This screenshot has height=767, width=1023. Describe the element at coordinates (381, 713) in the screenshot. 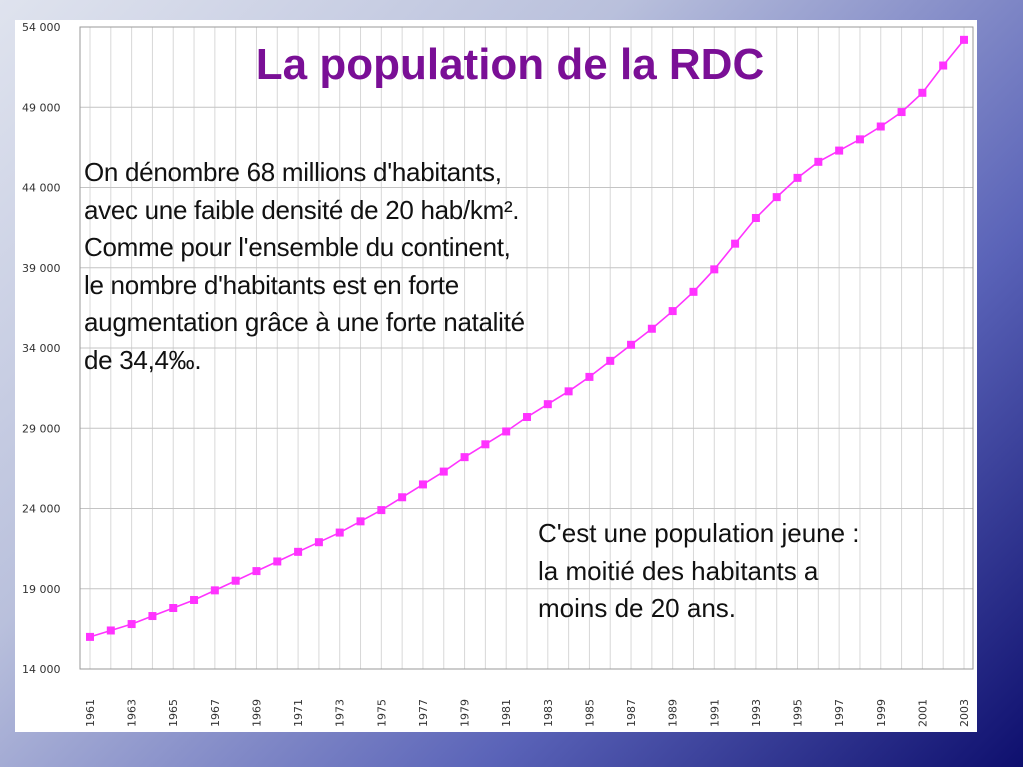

I see `x-tick-label: 1975` at that location.